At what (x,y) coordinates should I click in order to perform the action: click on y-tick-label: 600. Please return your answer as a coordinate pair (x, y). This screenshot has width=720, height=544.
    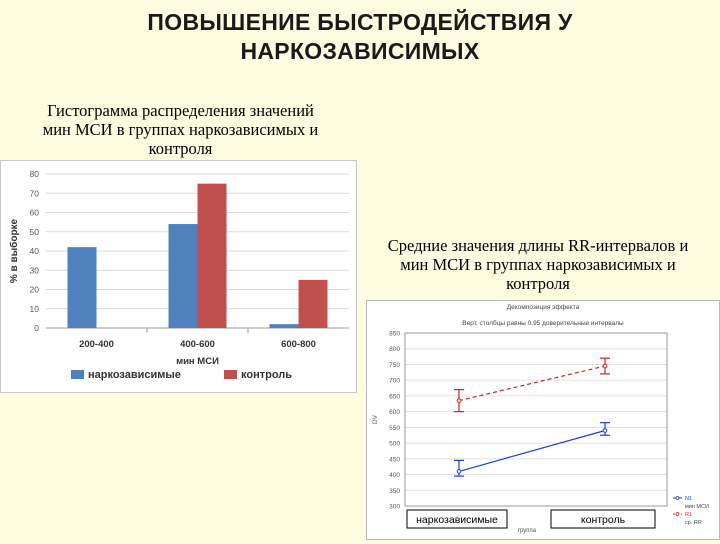
    Looking at the image, I should click on (394, 412).